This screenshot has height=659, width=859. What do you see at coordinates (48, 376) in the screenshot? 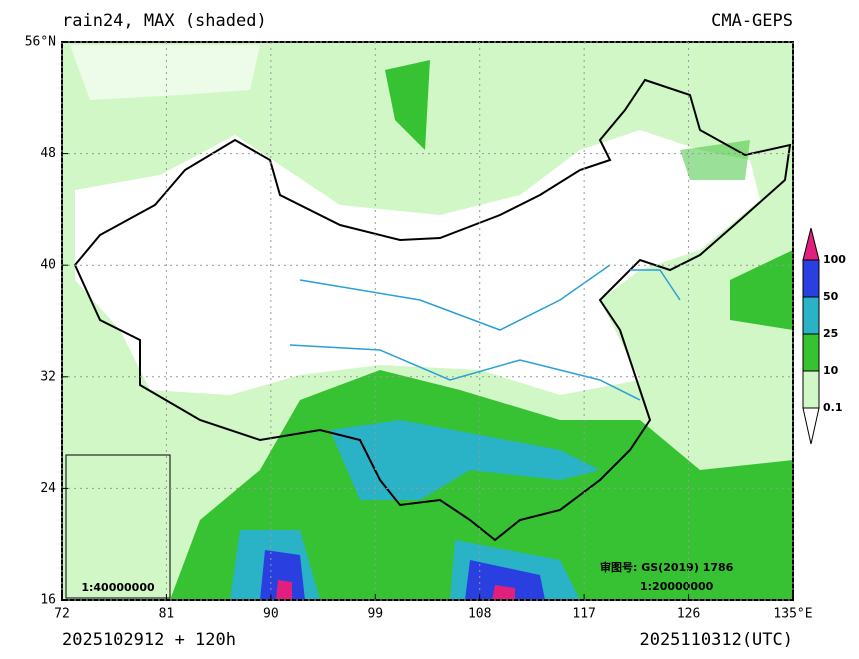
I see `y-tick-label: 32` at bounding box center [48, 376].